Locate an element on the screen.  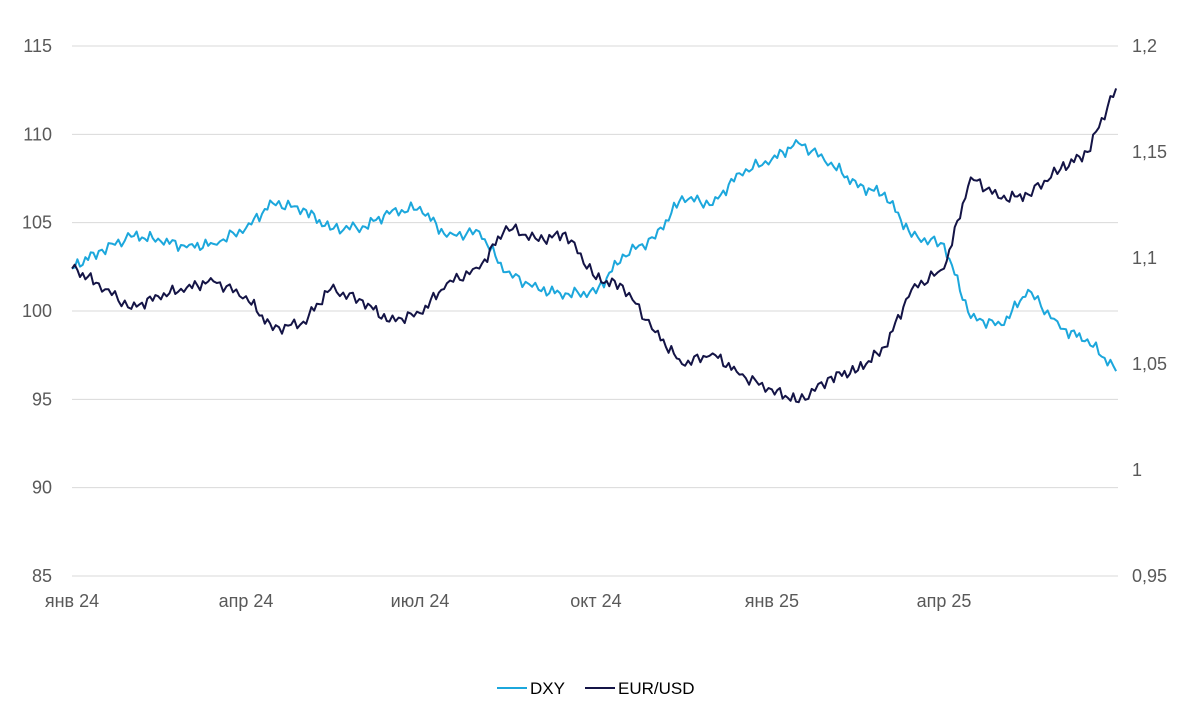
x-axis: янв 24 апр 24 июл 24 окт 24 янв 25 апр 25 is located at coordinates (508, 601).